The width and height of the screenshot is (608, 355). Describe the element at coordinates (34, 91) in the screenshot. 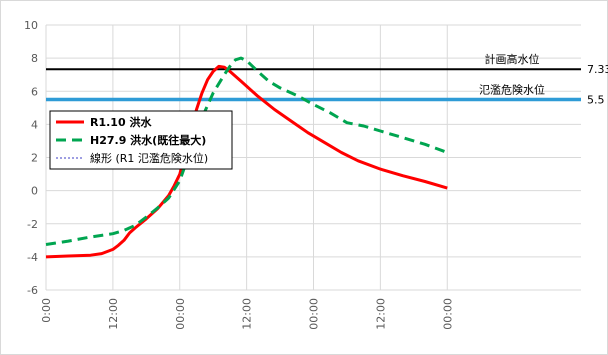

I see `y-tick-label: 6` at that location.